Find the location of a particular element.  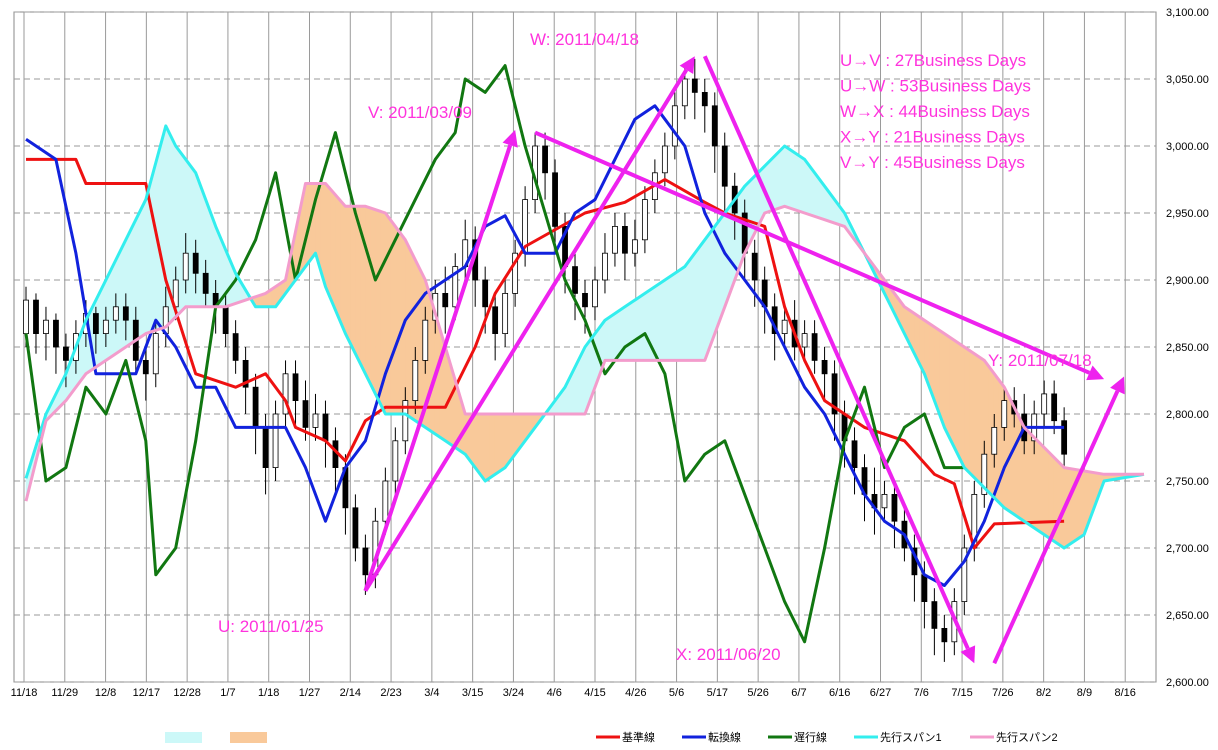

y-tick-label: 2,850.00 is located at coordinates (1187, 348).